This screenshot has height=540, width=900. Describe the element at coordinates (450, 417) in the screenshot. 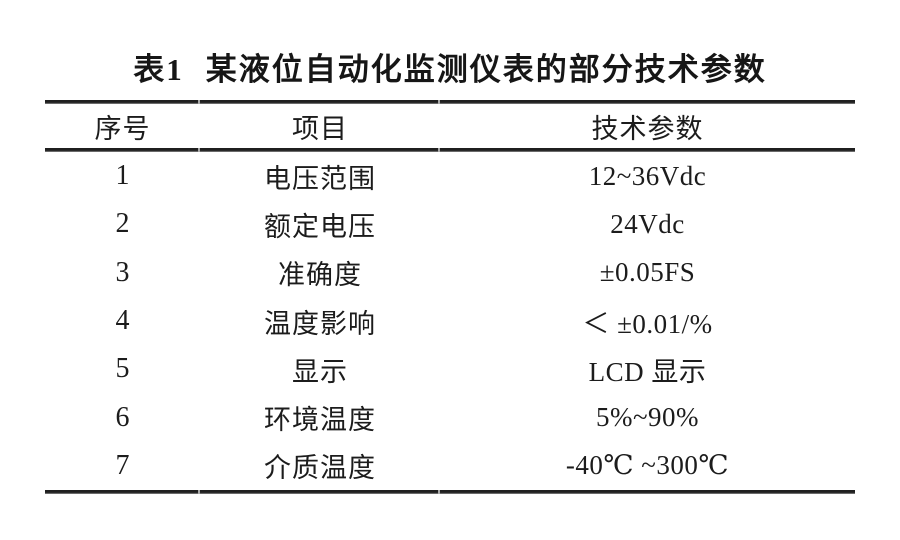

I see `table-row: 6 环境温度 5%~90%` at that location.